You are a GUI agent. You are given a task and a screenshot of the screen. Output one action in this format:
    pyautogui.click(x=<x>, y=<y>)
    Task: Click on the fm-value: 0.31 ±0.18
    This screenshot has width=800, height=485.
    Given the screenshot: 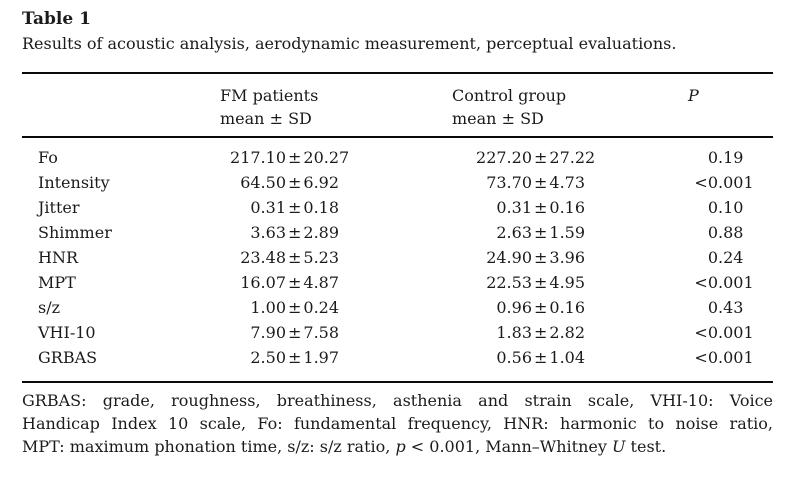 What is the action you would take?
    pyautogui.click(x=336, y=207)
    